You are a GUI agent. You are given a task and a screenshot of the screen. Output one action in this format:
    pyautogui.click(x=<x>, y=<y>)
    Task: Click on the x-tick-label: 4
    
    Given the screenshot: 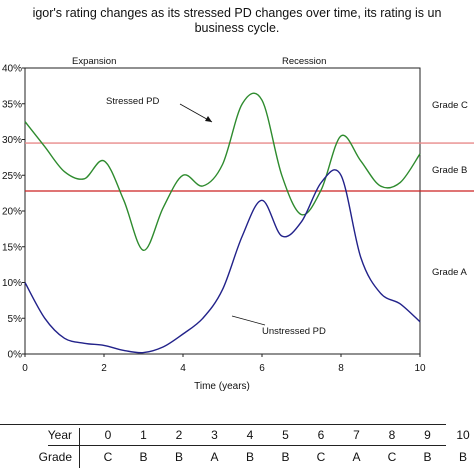 What is the action you would take?
    pyautogui.click(x=183, y=368)
    